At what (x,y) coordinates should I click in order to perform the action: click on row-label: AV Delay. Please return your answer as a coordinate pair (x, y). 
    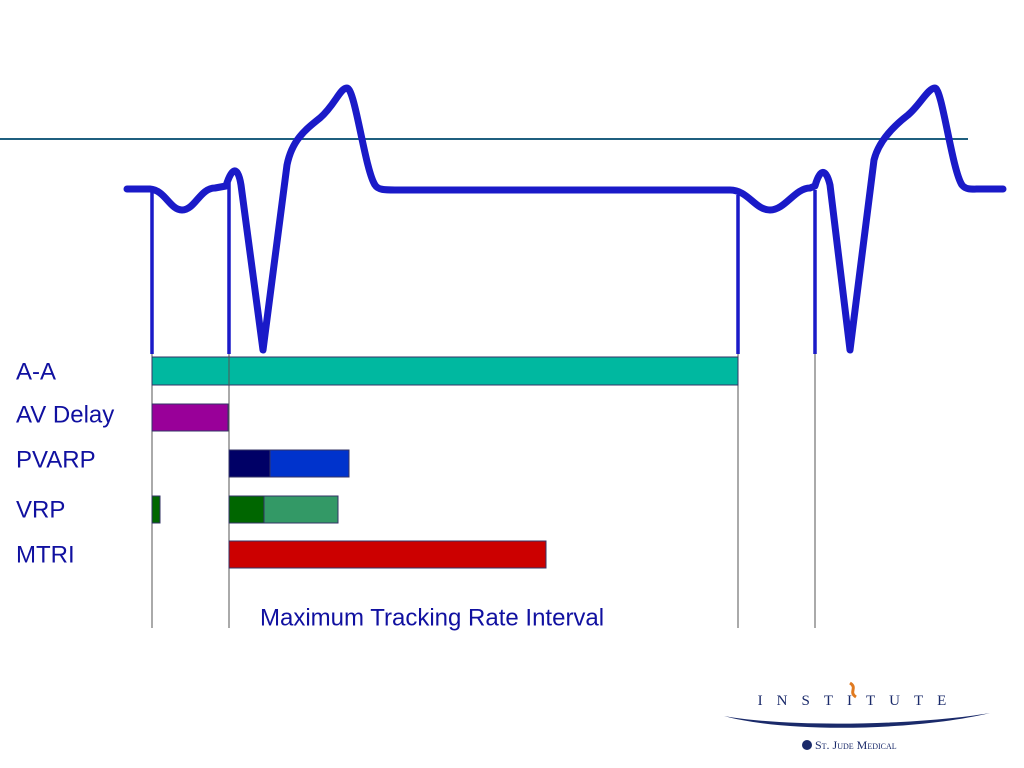
    Looking at the image, I should click on (65, 414).